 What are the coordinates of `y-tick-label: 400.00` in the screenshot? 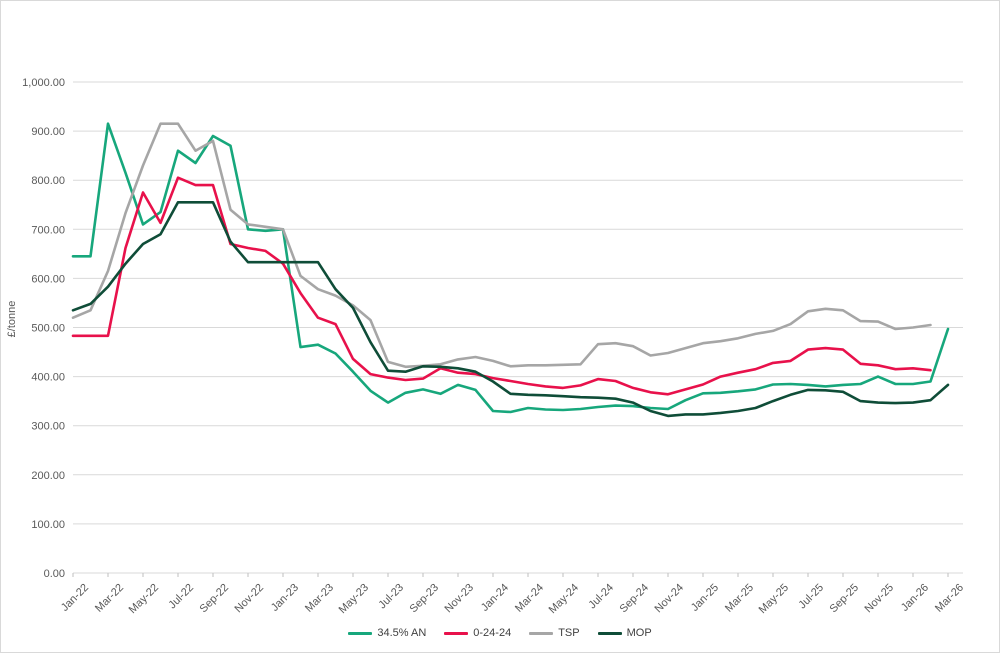 It's located at (48, 378).